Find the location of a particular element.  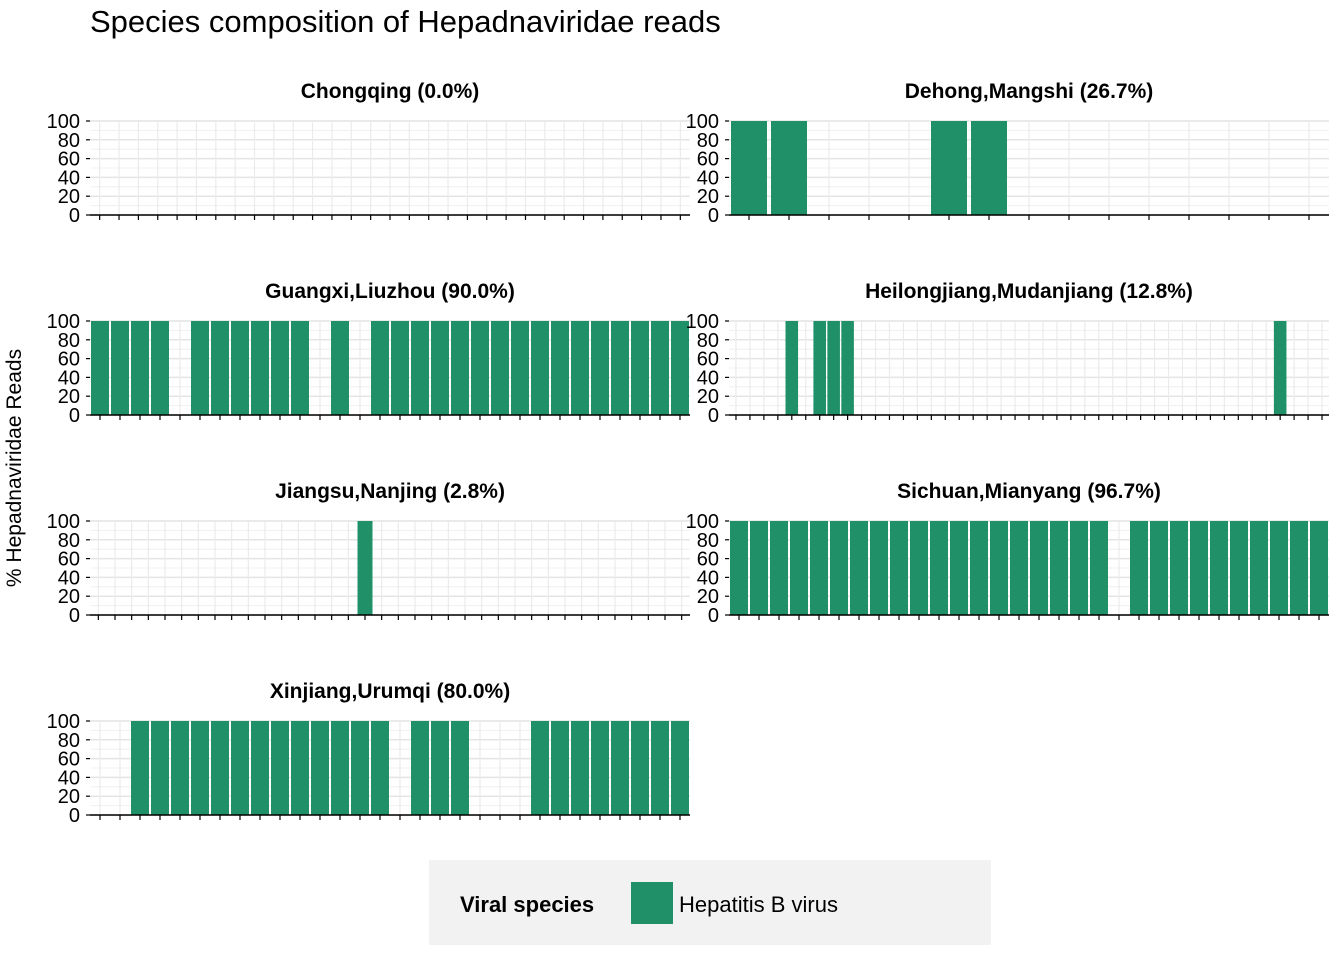

panel-title: Jiangsu,Nanjing (2.8%) is located at coordinates (390, 491).